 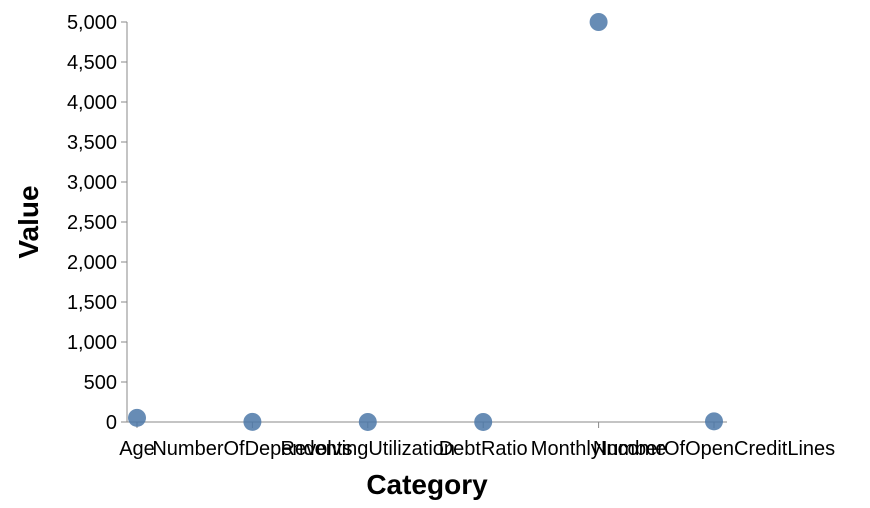 I want to click on y-tick-label: 3,000, so click(x=92, y=183).